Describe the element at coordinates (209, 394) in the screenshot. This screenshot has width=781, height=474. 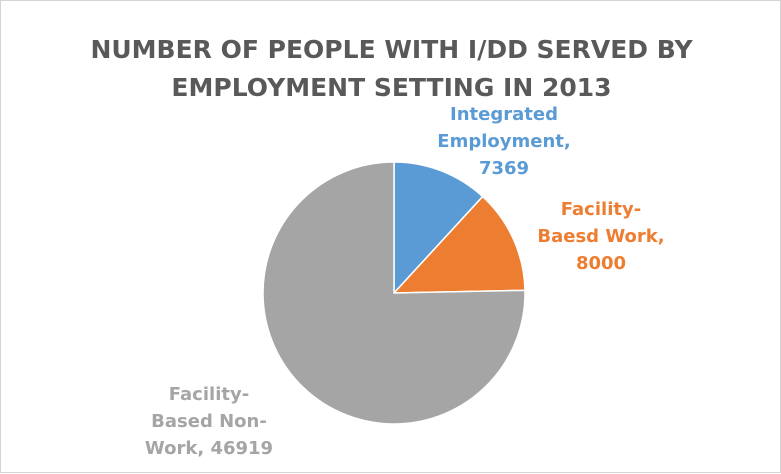
I see `data-label-facility-based-non-work-line-1: Facility-` at that location.